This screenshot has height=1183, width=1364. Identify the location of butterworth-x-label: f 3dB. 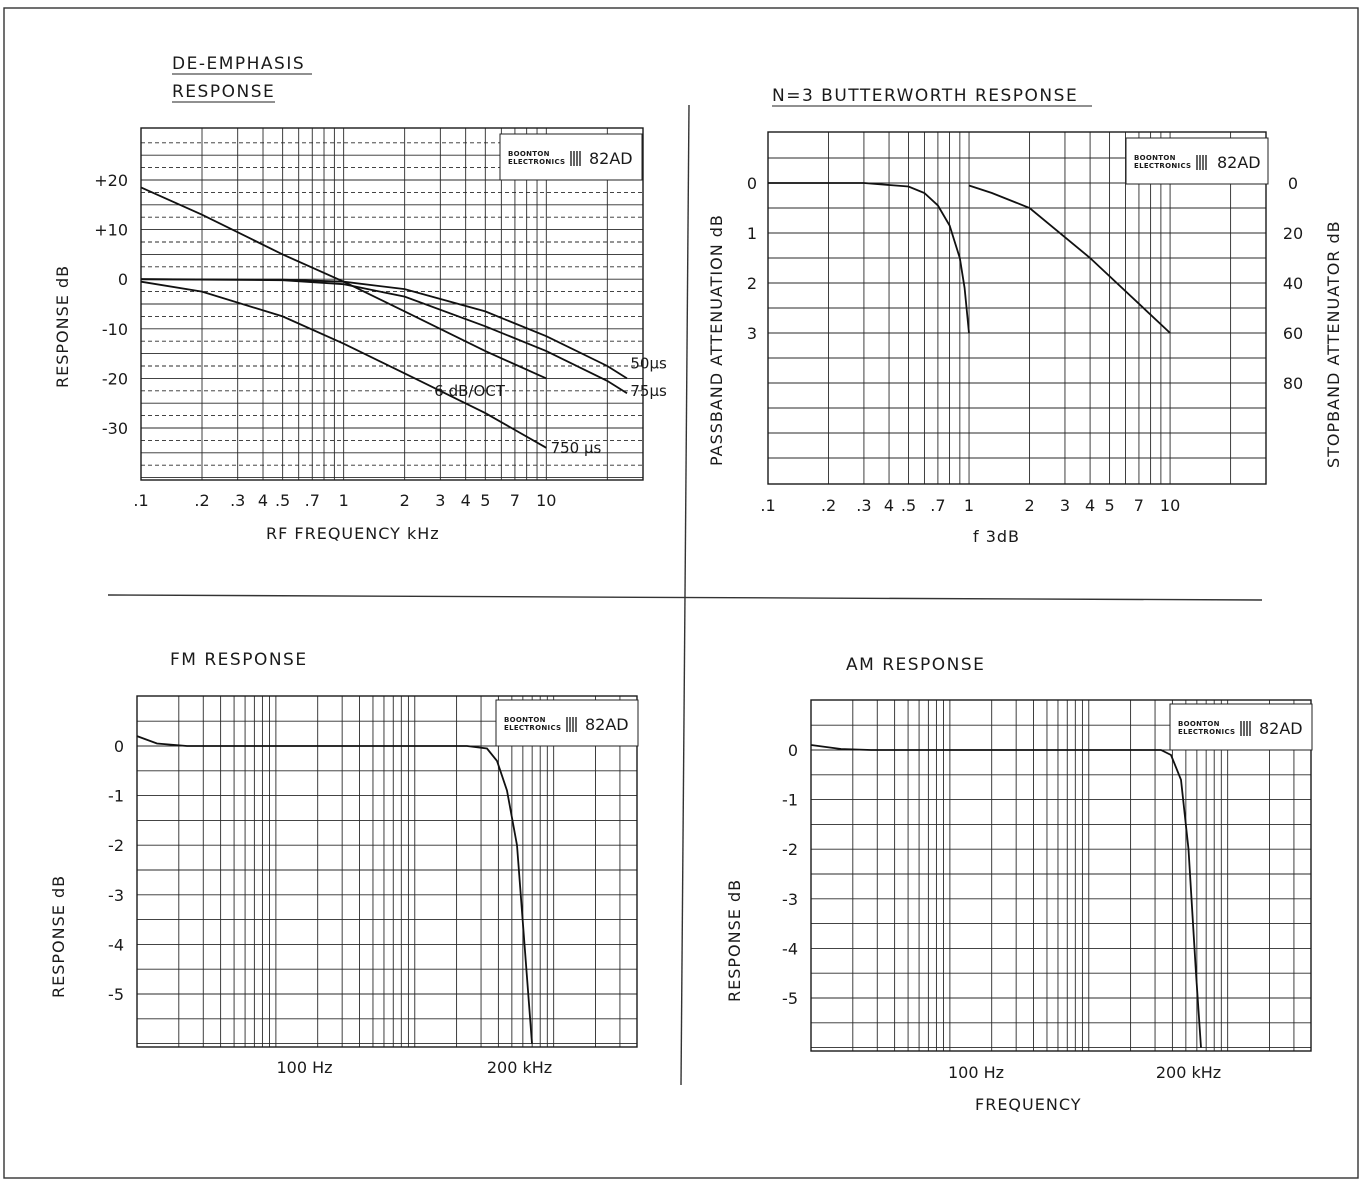
(996, 536).